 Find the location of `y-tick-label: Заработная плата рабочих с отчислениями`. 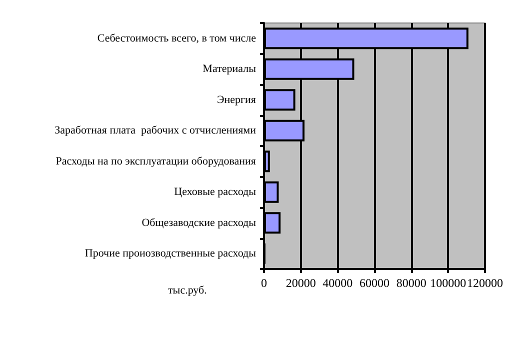

y-tick-label: Заработная плата рабочих с отчислениями is located at coordinates (155, 130).